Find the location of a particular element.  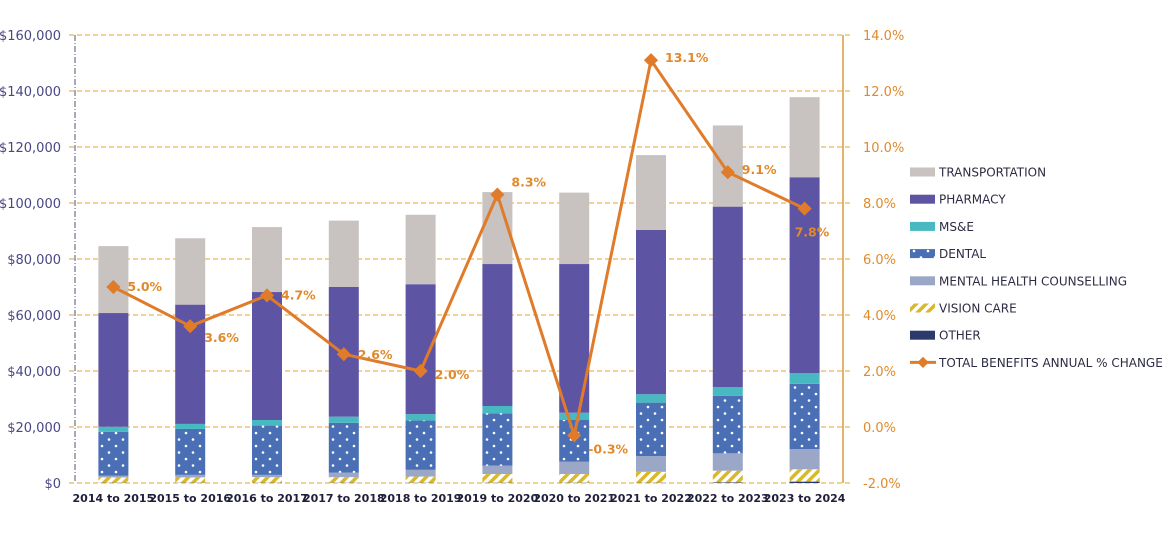

data-label-pct: 5.0% is located at coordinates (144, 286).